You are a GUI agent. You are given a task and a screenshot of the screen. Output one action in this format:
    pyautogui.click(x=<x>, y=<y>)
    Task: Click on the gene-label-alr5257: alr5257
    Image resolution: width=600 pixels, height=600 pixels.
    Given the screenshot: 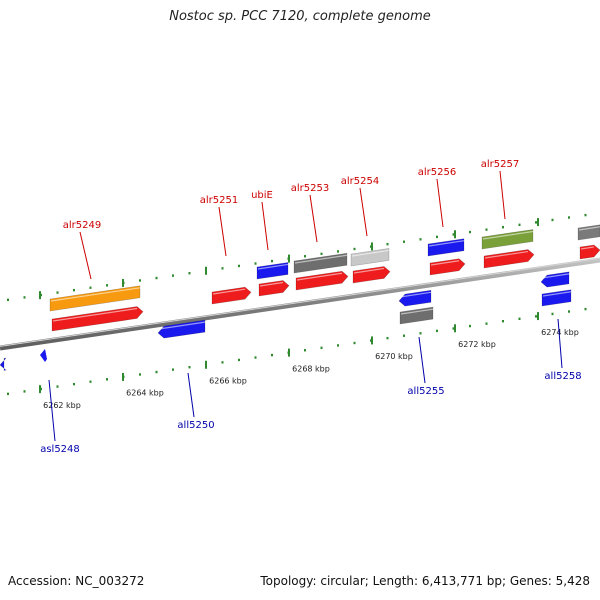 What is the action you would take?
    pyautogui.click(x=500, y=164)
    